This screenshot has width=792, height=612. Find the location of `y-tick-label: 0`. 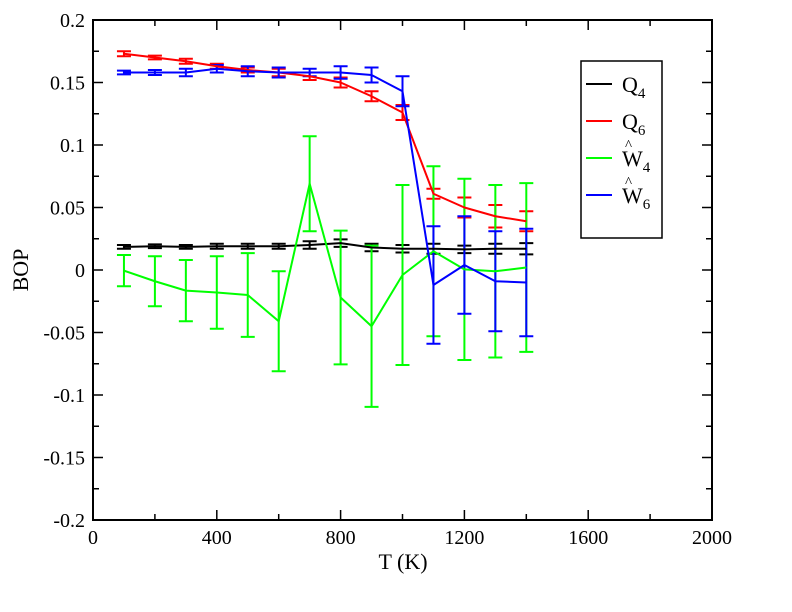

y-tick-label: 0 is located at coordinates (80, 271).